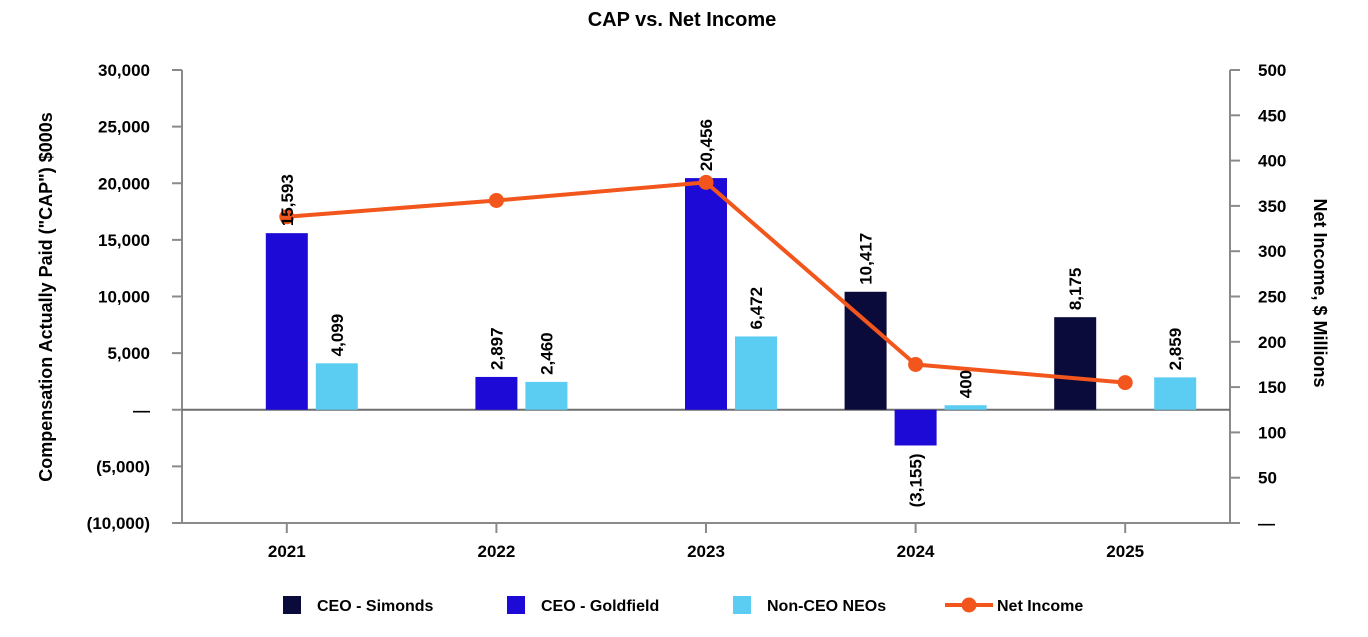 This screenshot has width=1368, height=637. What do you see at coordinates (1125, 551) in the screenshot?
I see `x-tick-label: 2025` at bounding box center [1125, 551].